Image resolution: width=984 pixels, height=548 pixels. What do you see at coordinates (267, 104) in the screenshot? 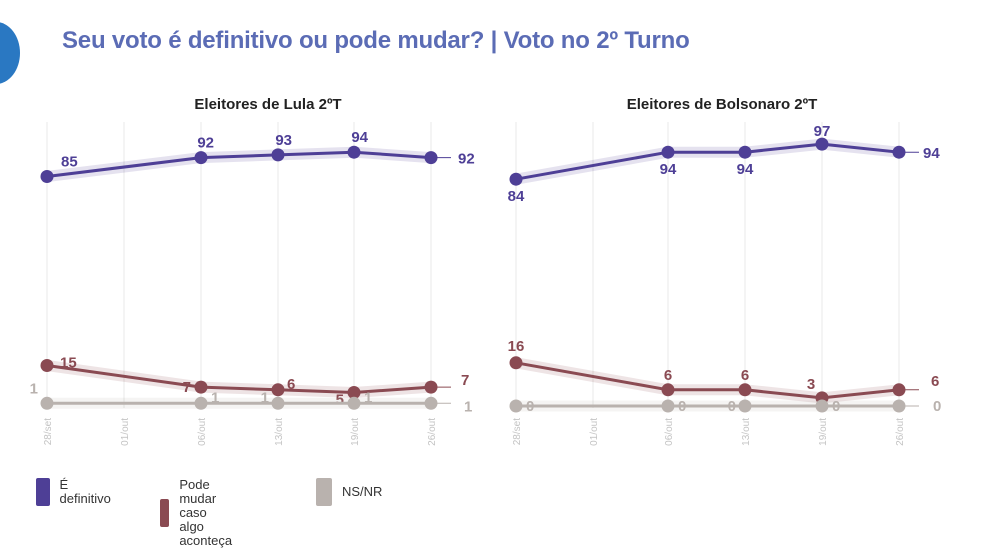
I see `chart-title: Eleitores de Lula 2ºT` at bounding box center [267, 104].